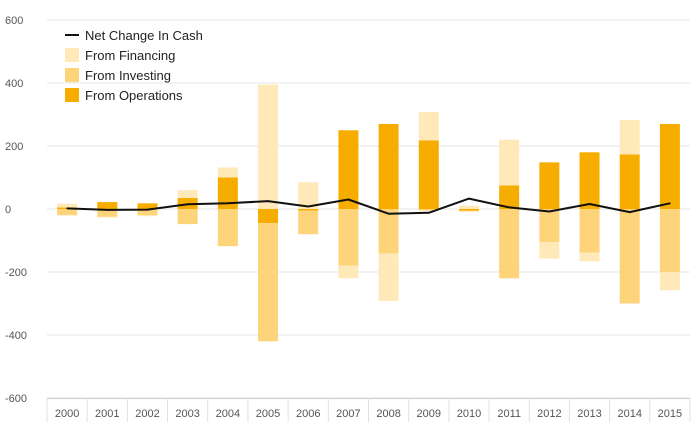  I want to click on x-tick-label: 2014, so click(629, 414).